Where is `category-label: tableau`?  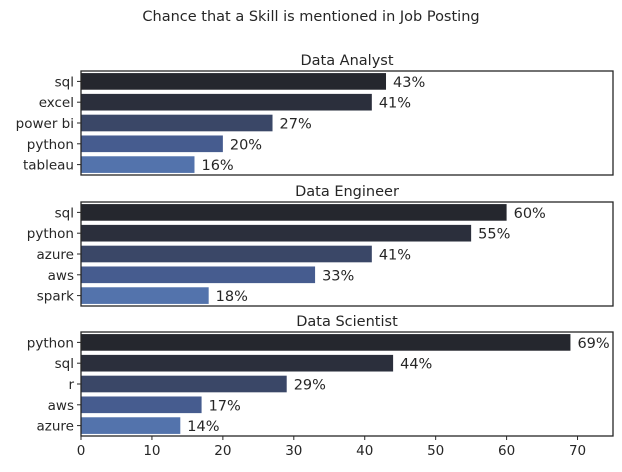
category-label: tableau is located at coordinates (48, 166).